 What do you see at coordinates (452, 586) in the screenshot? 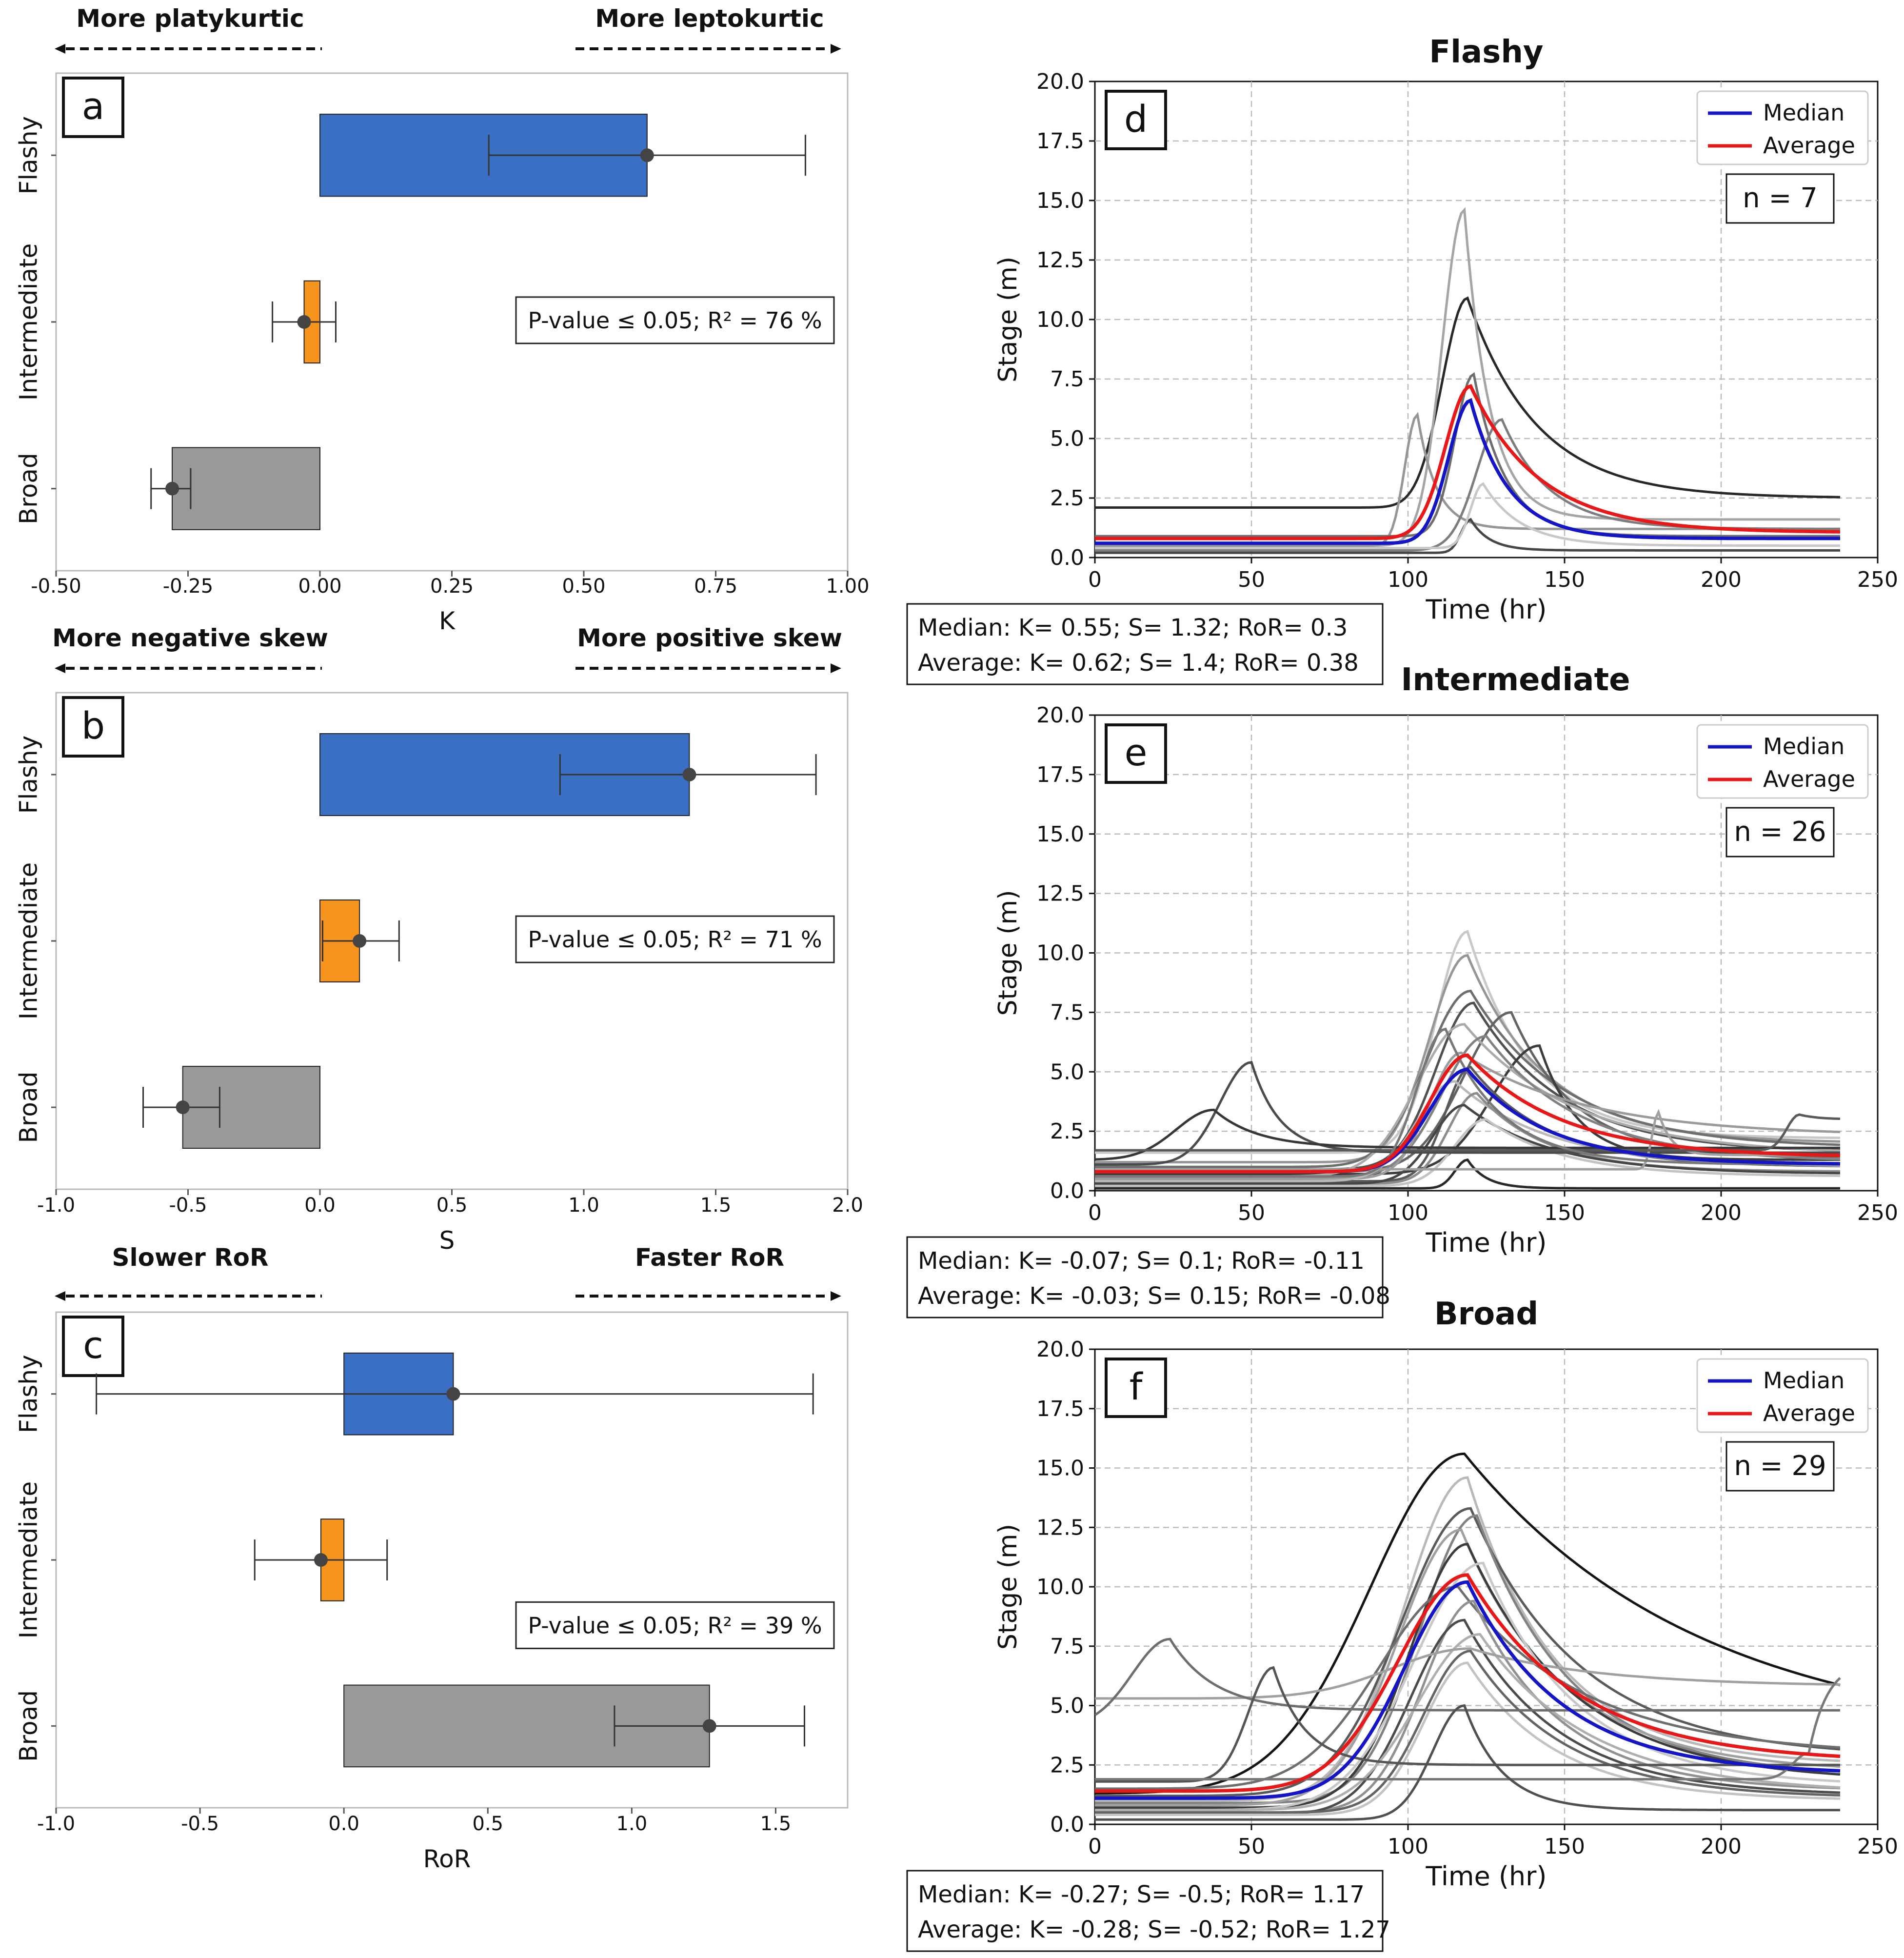
I see `x-tick-label: 0.25` at bounding box center [452, 586].